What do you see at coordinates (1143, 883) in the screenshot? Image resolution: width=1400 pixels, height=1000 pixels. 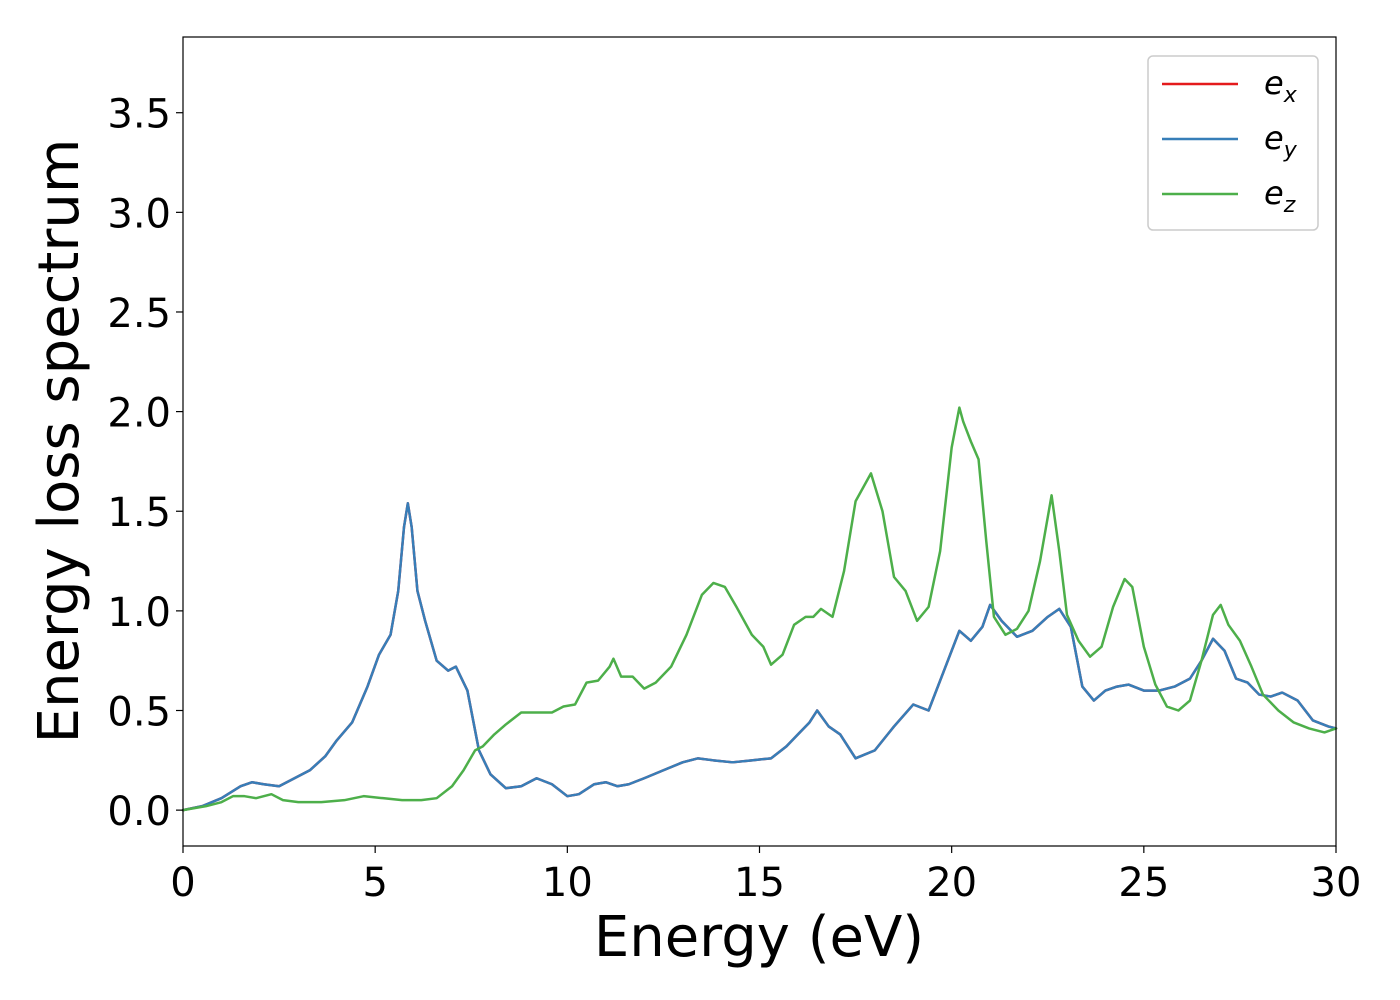 I see `x-tick-label: 25` at bounding box center [1143, 883].